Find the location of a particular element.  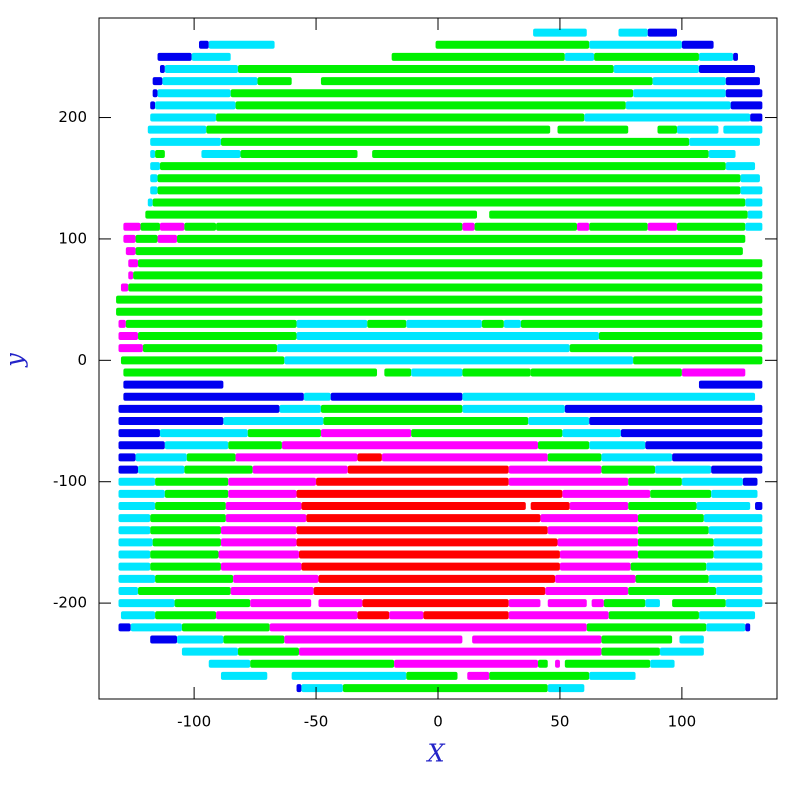

y-axis-label: y is located at coordinates (15, 360).